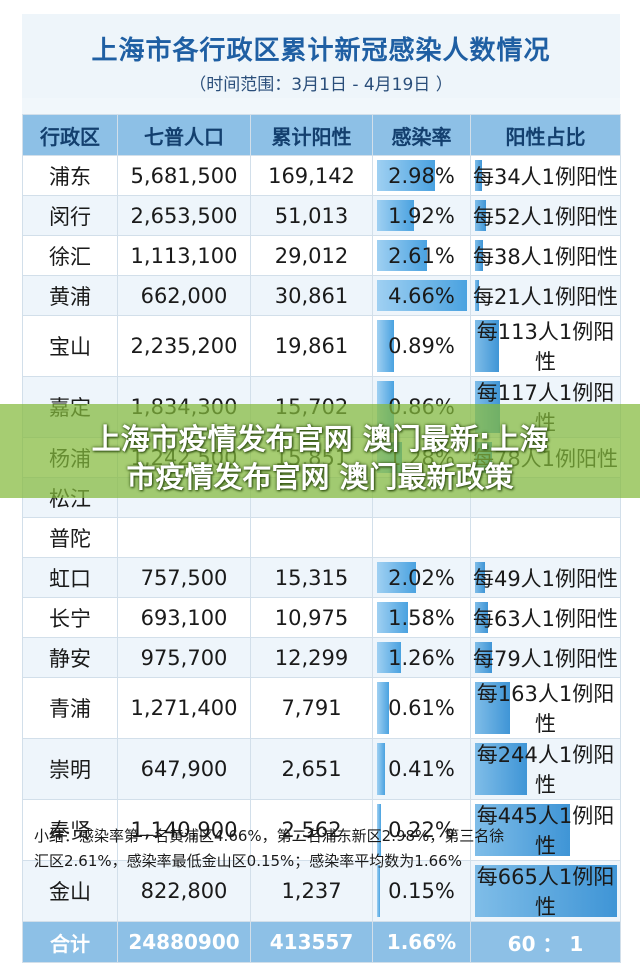 Image resolution: width=640 pixels, height=963 pixels. What do you see at coordinates (421, 215) in the screenshot?
I see `rate-cell: 1.92%` at bounding box center [421, 215].